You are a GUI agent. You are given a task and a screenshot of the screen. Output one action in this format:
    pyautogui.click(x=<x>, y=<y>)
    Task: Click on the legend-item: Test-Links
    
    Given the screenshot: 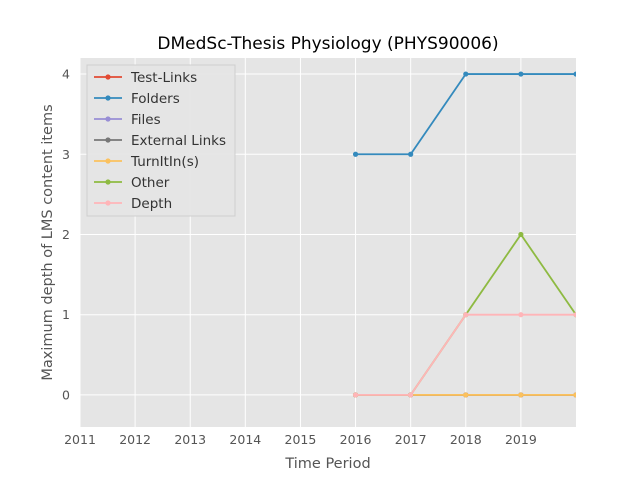 What is the action you would take?
    pyautogui.click(x=145, y=78)
    